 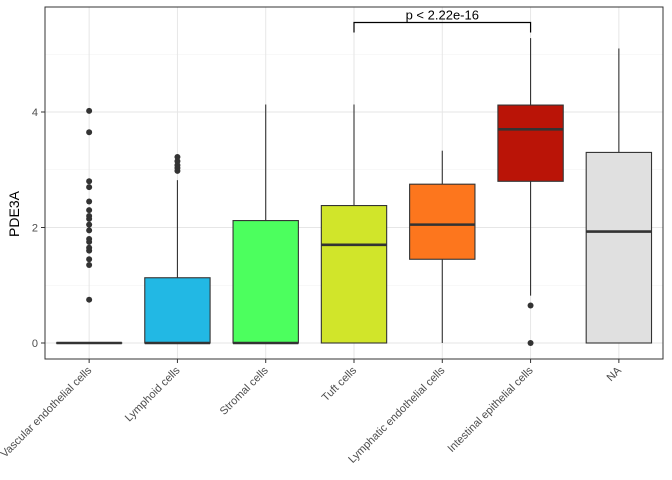 What do you see at coordinates (615, 374) in the screenshot?
I see `x-tick-label: NA` at bounding box center [615, 374].